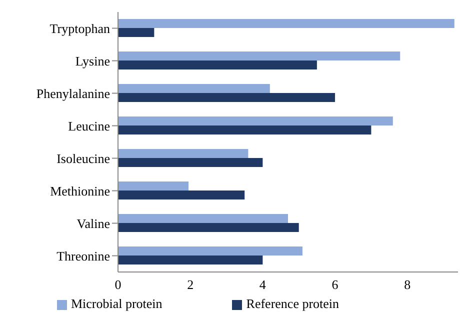 The height and width of the screenshot is (324, 474). I want to click on y-tick-label: Tryptophan, so click(80, 28).